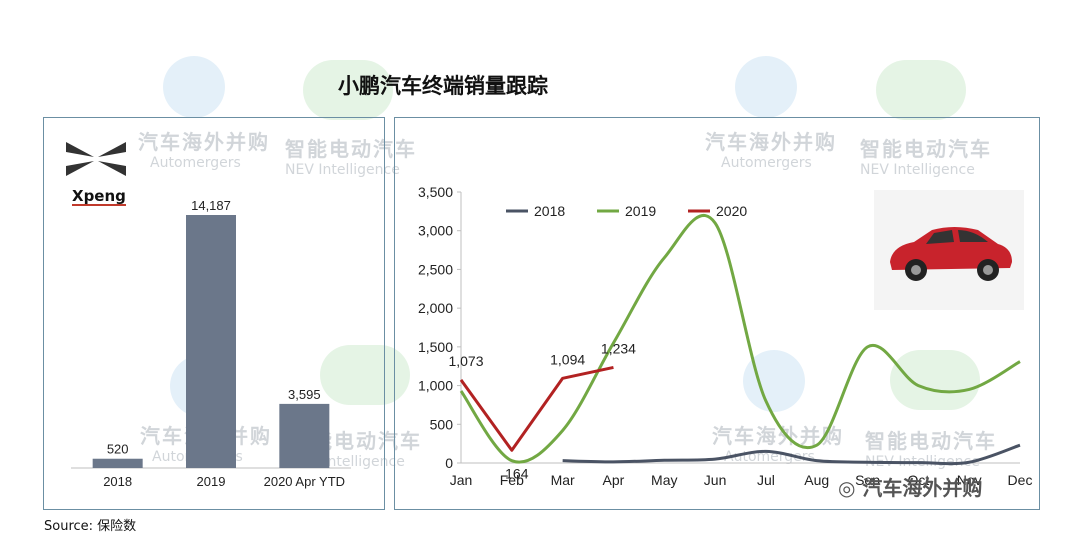 This screenshot has width=1080, height=534. Describe the element at coordinates (517, 473) in the screenshot. I see `data-label: 164` at that location.